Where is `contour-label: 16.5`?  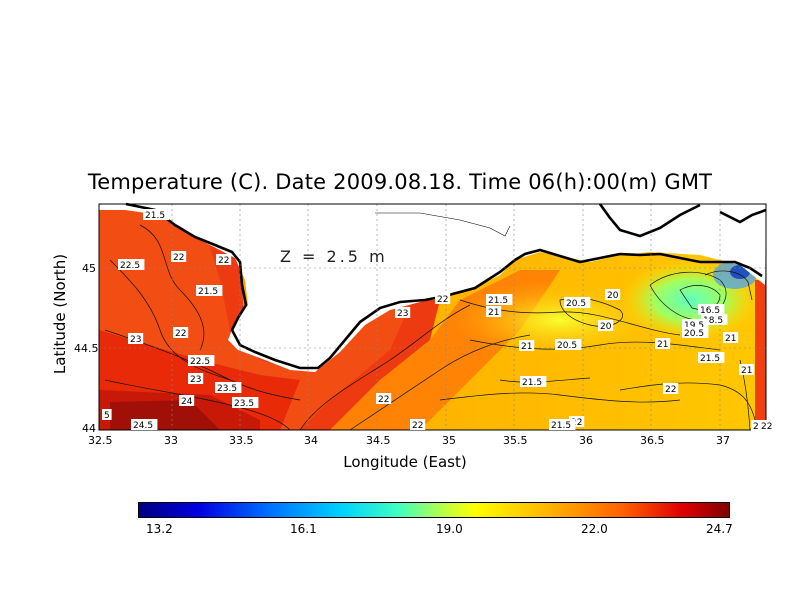 contour-label: 16.5 is located at coordinates (710, 311).